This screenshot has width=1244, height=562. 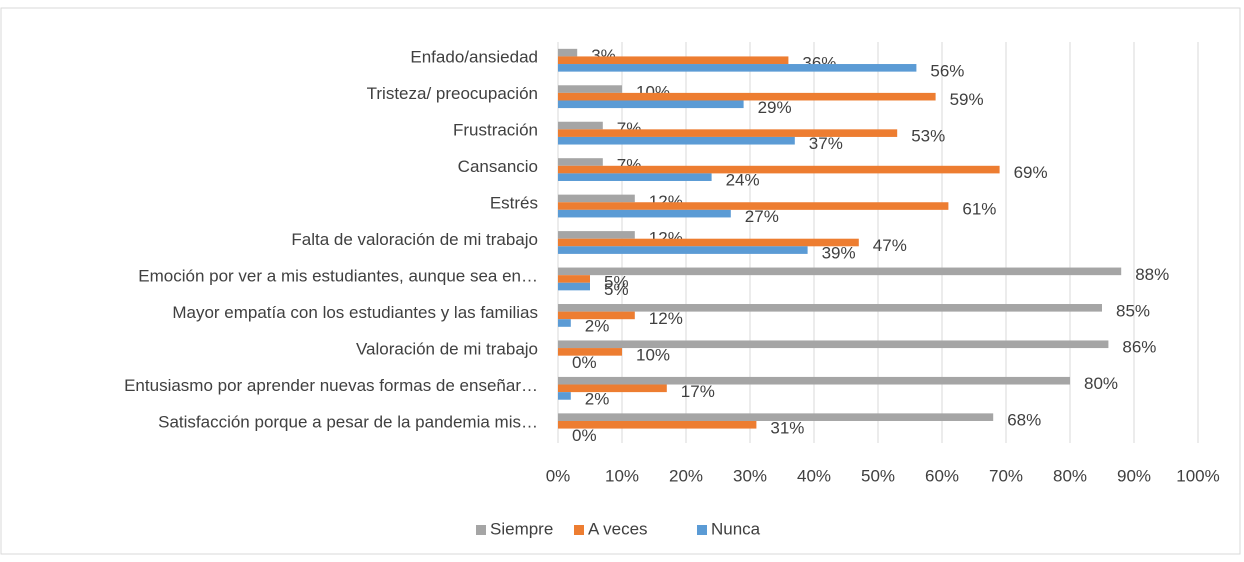 What do you see at coordinates (618, 528) in the screenshot?
I see `legend-label: A veces` at bounding box center [618, 528].